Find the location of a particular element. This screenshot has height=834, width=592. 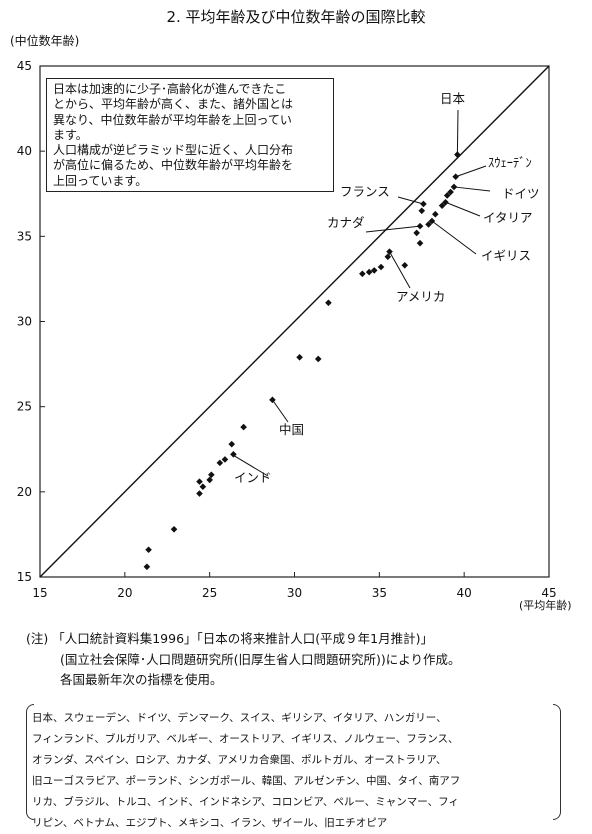

annotation-label: イギリス is located at coordinates (506, 255).